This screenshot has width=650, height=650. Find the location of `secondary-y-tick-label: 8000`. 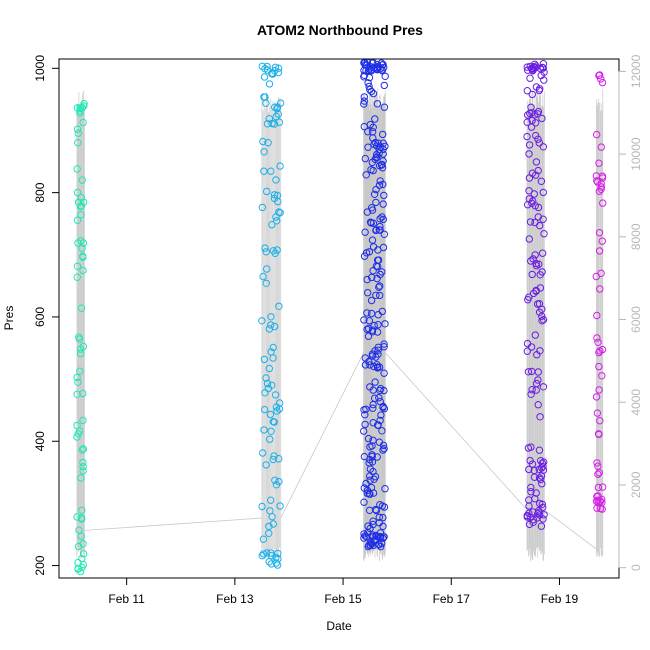

secondary-y-tick-label: 8000 is located at coordinates (636, 236).